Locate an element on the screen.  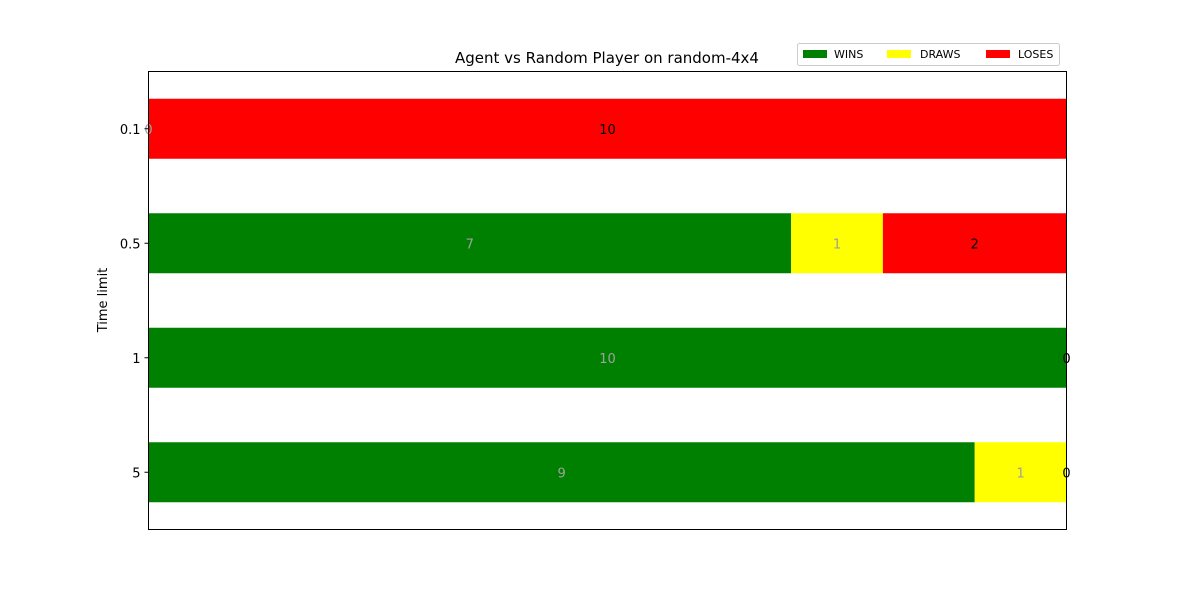
legend-swatch-draws is located at coordinates (899, 54).